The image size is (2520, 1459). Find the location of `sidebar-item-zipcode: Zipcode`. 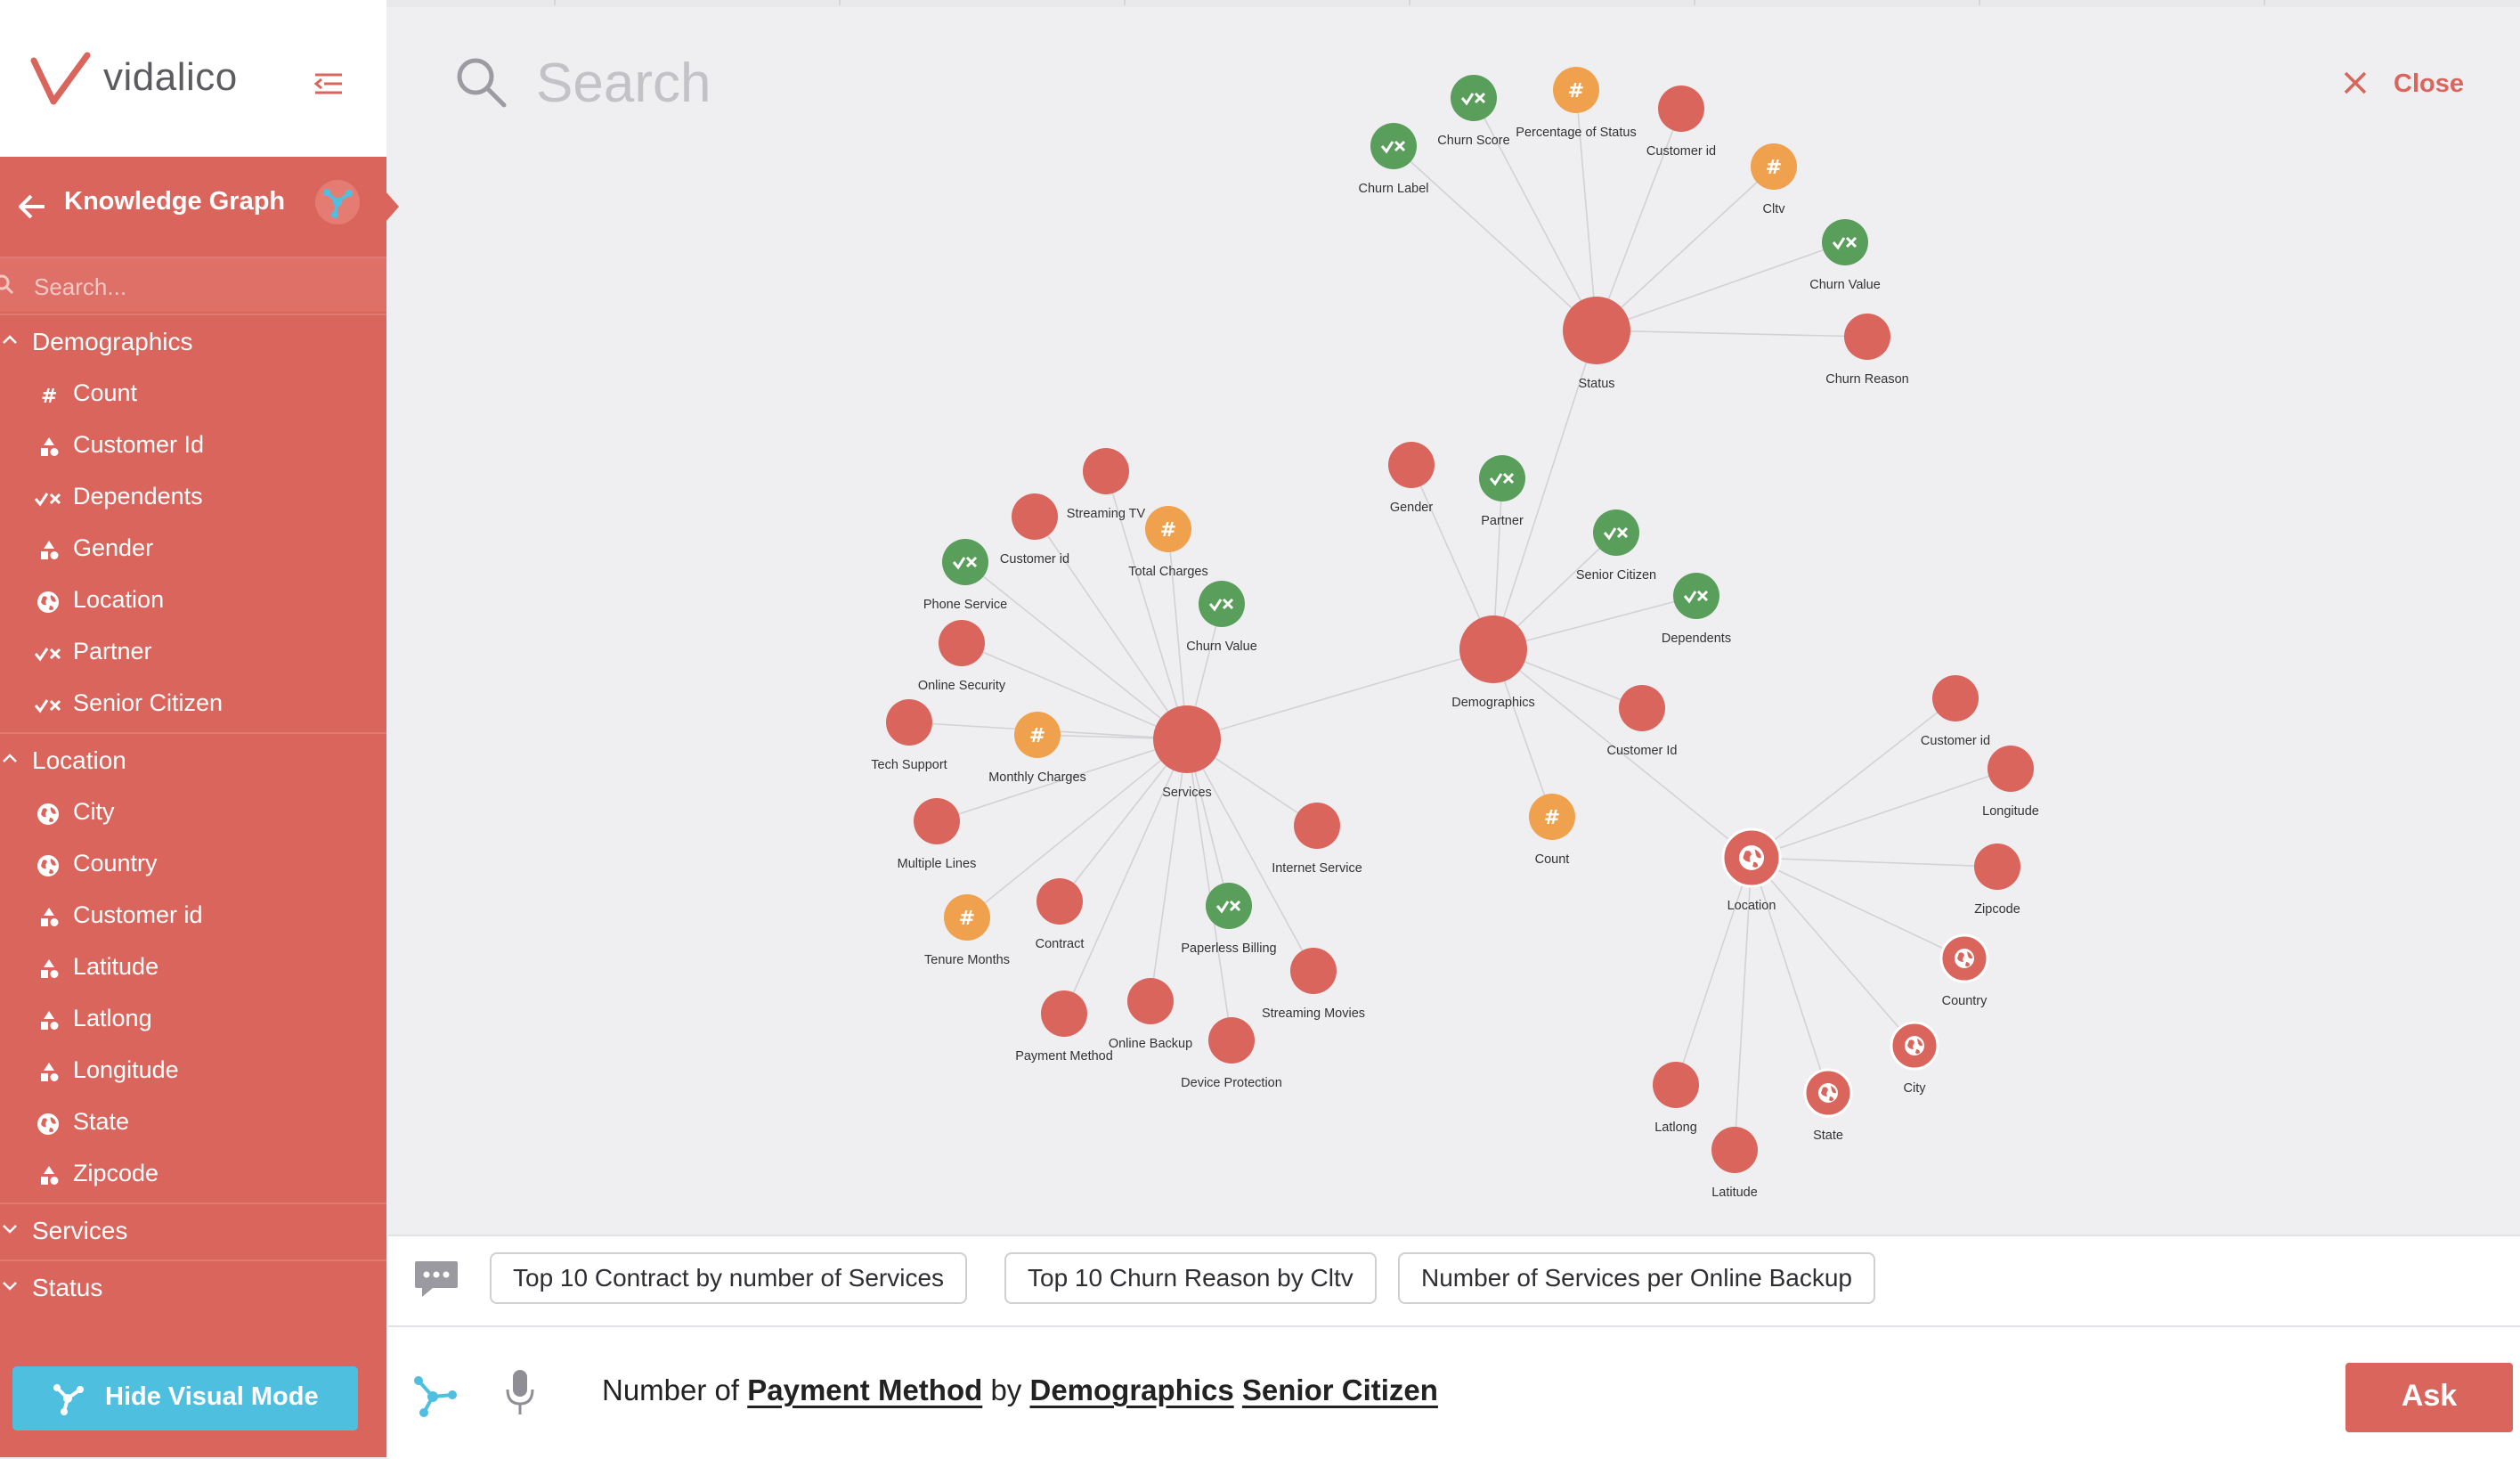

sidebar-item-zipcode: Zipcode is located at coordinates (193, 1175).